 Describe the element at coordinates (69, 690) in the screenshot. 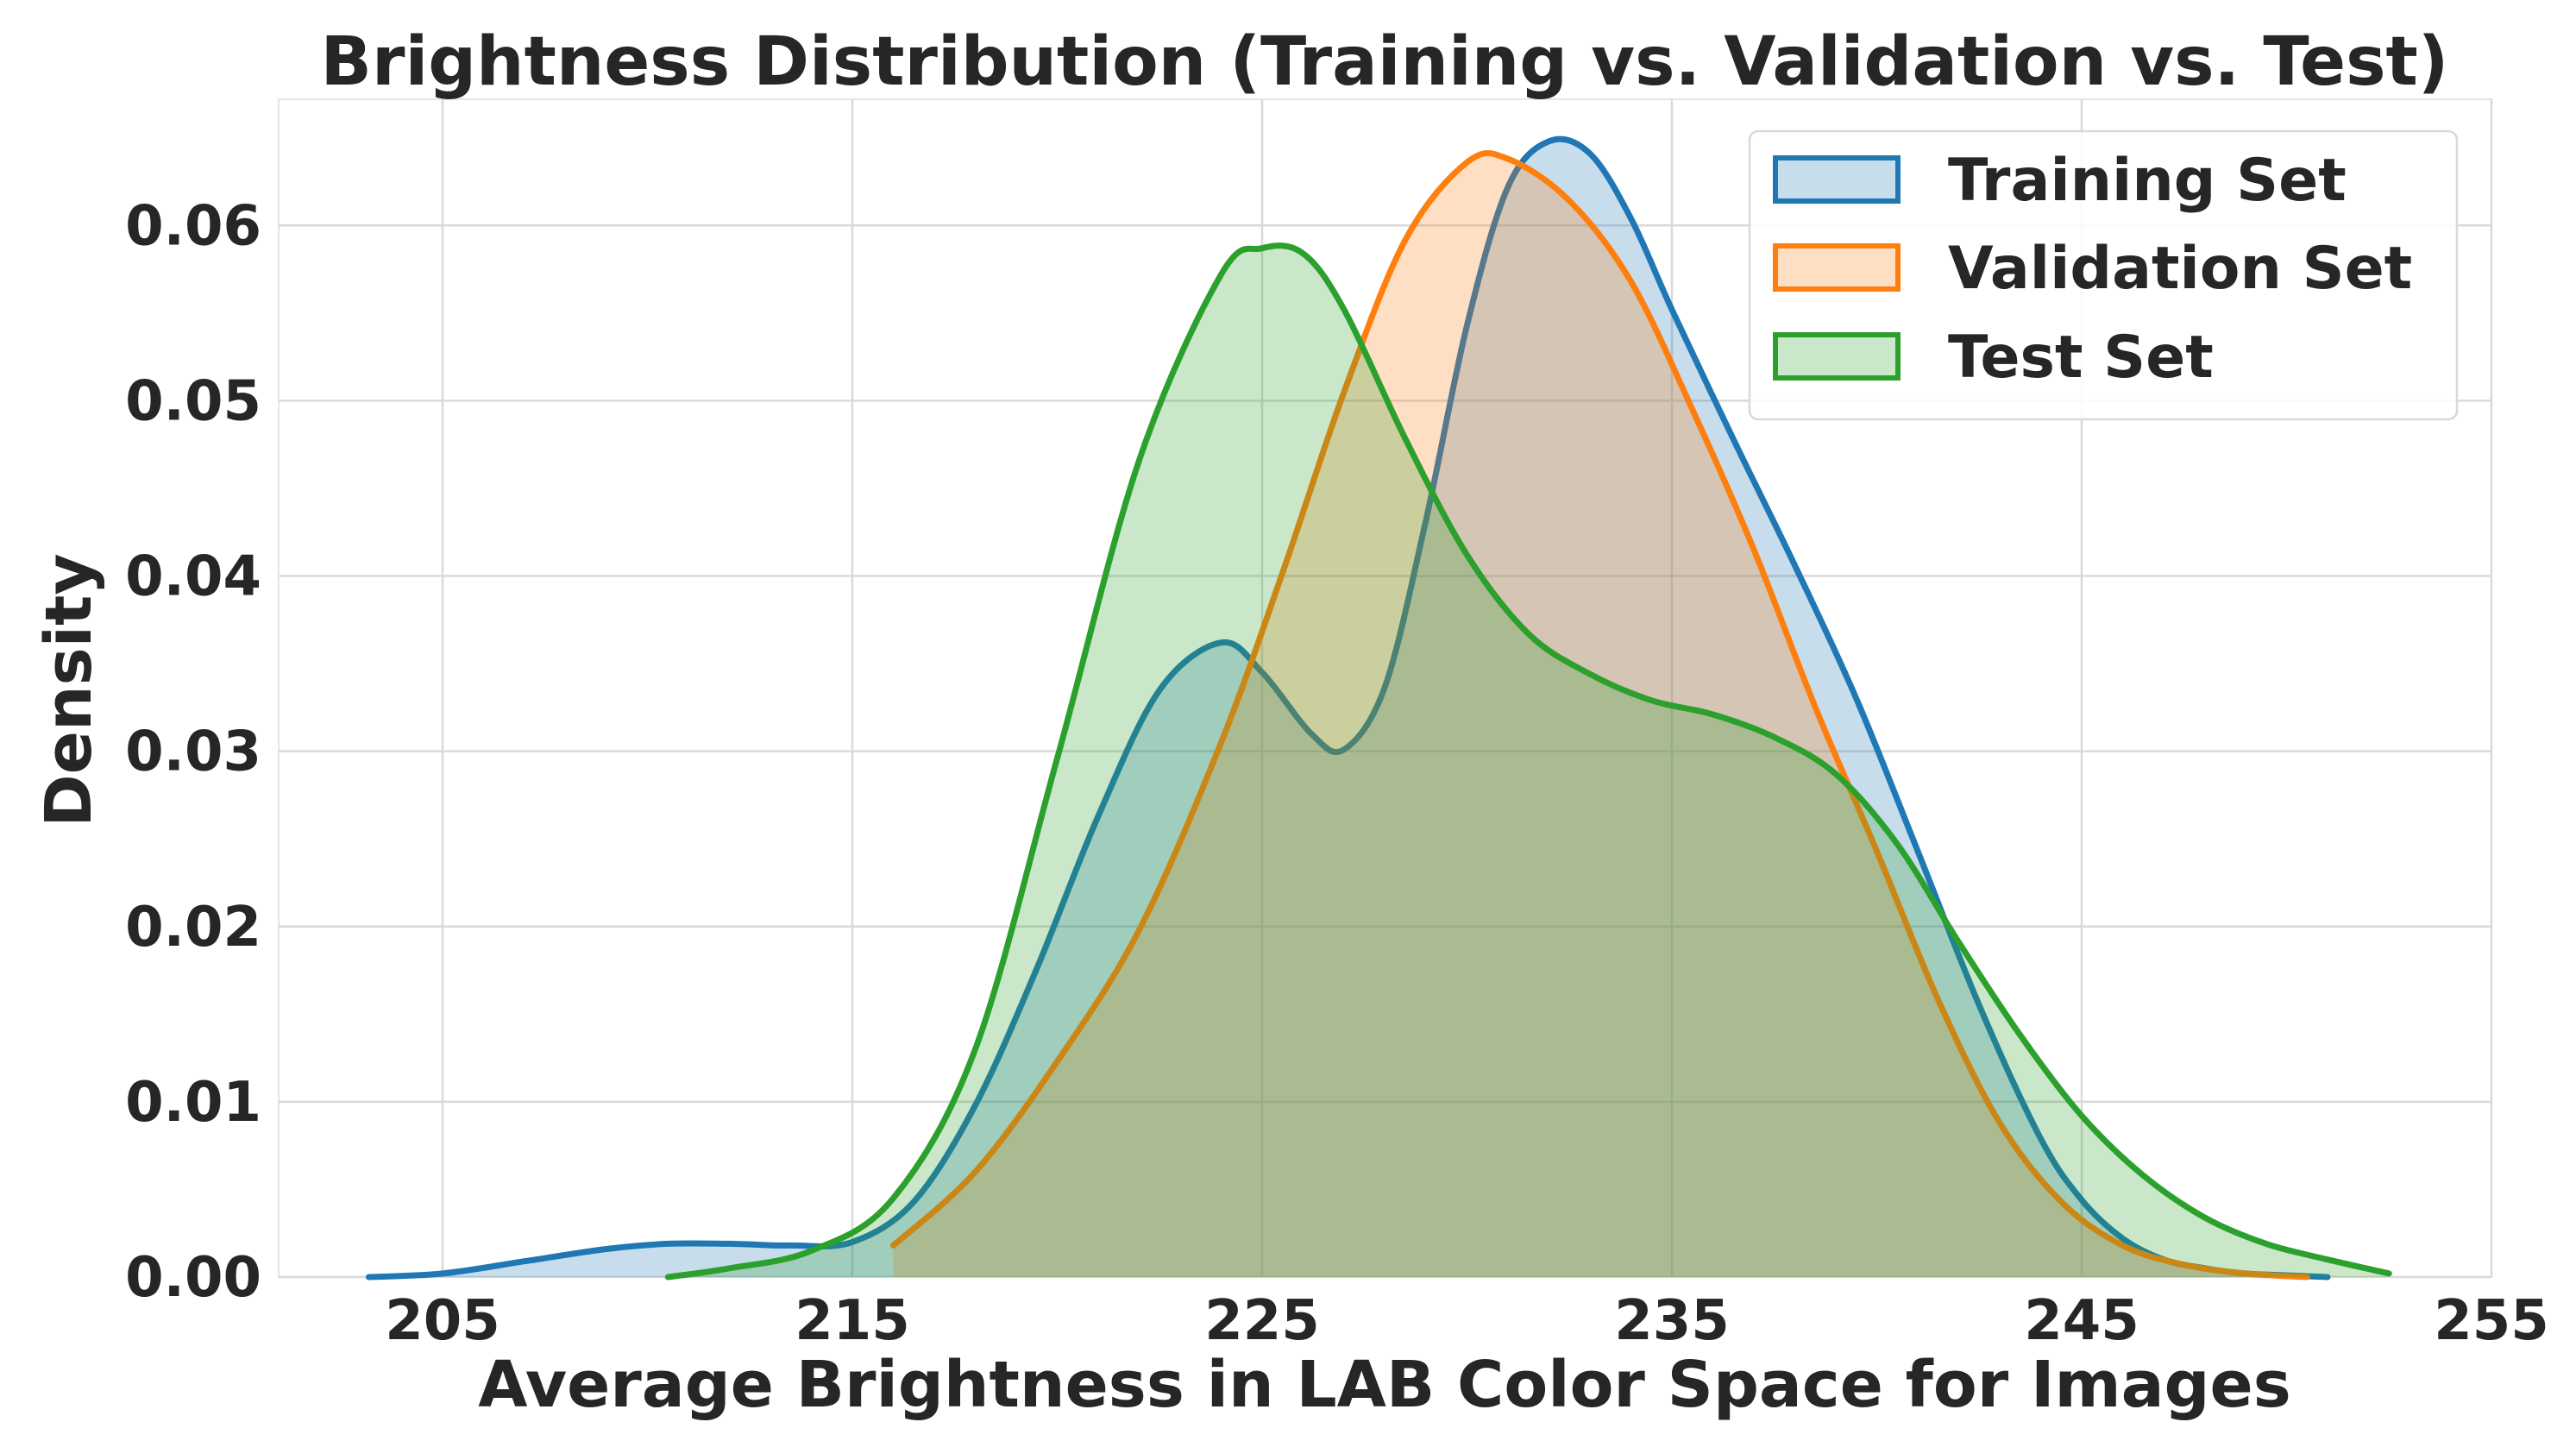

I see `y-axis-label: Density` at that location.